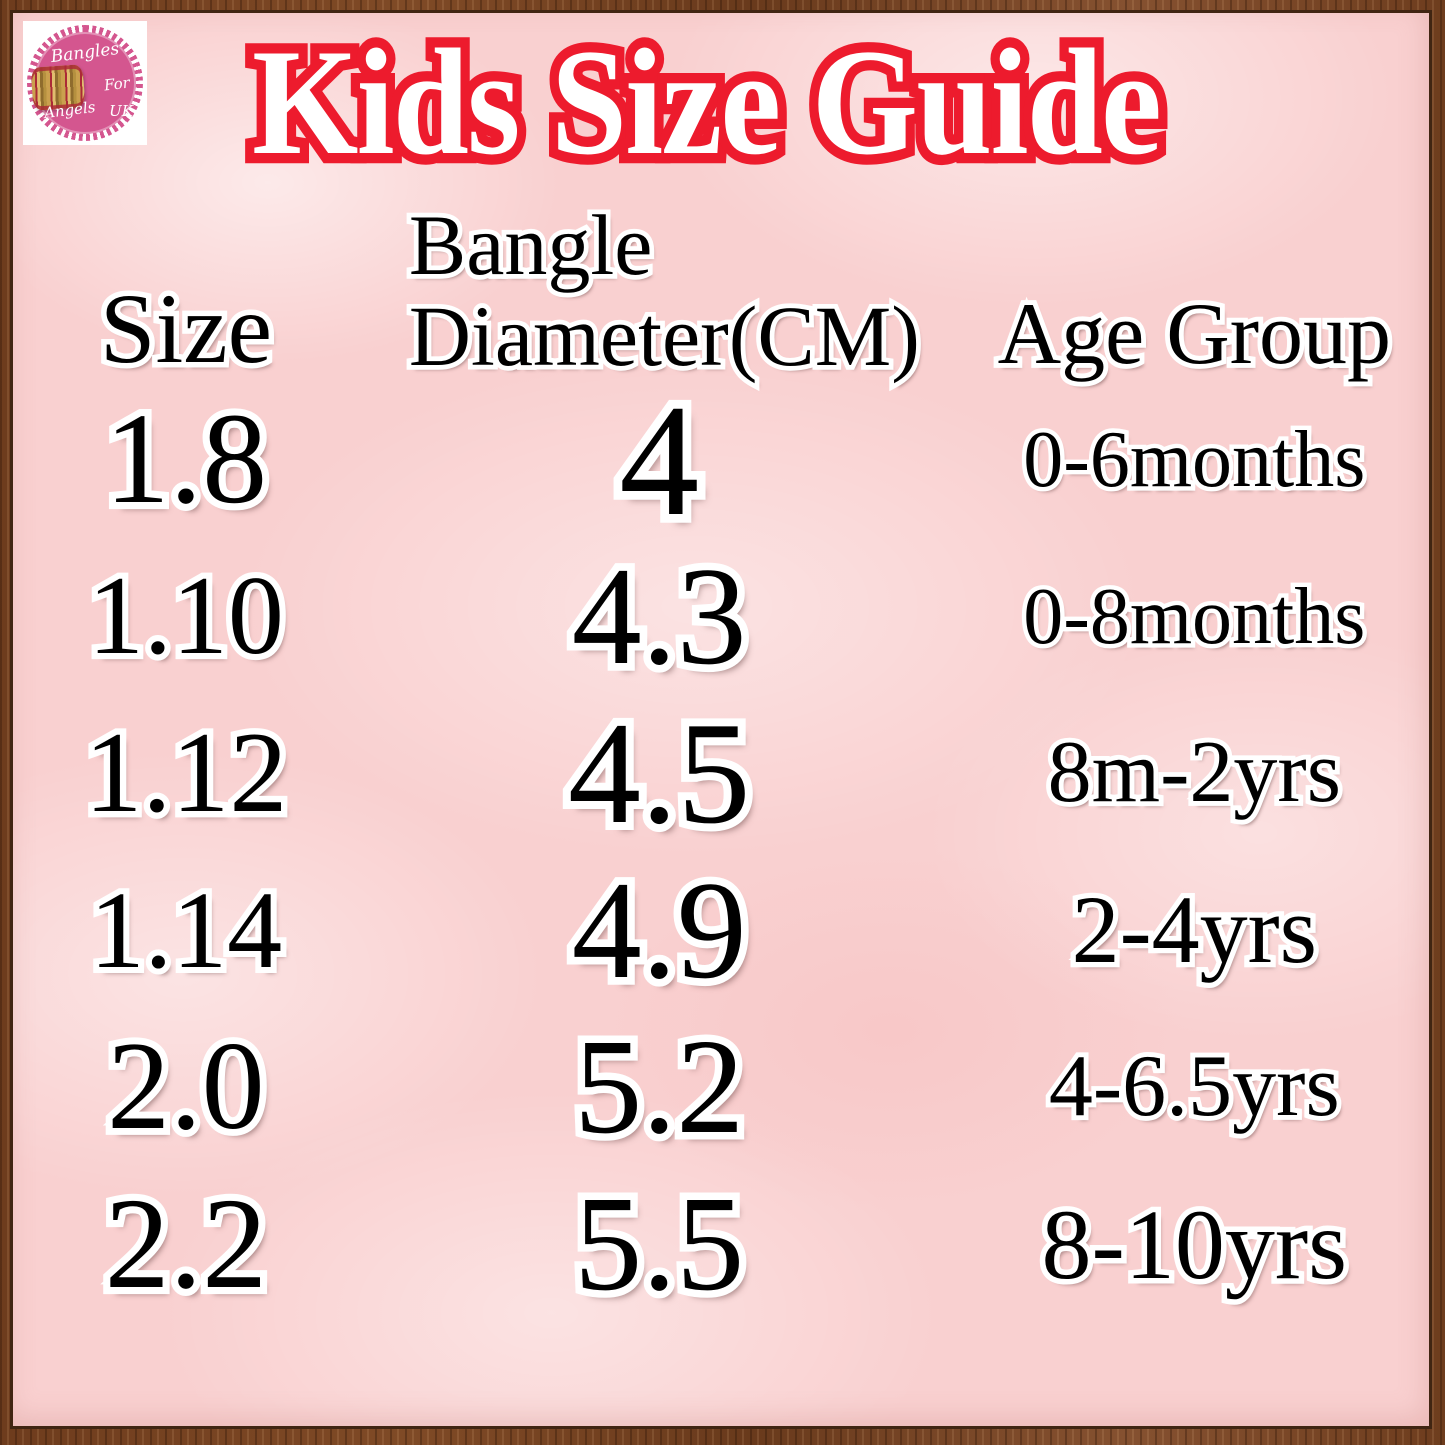  What do you see at coordinates (186, 1244) in the screenshot?
I see `size-value: 2.2` at bounding box center [186, 1244].